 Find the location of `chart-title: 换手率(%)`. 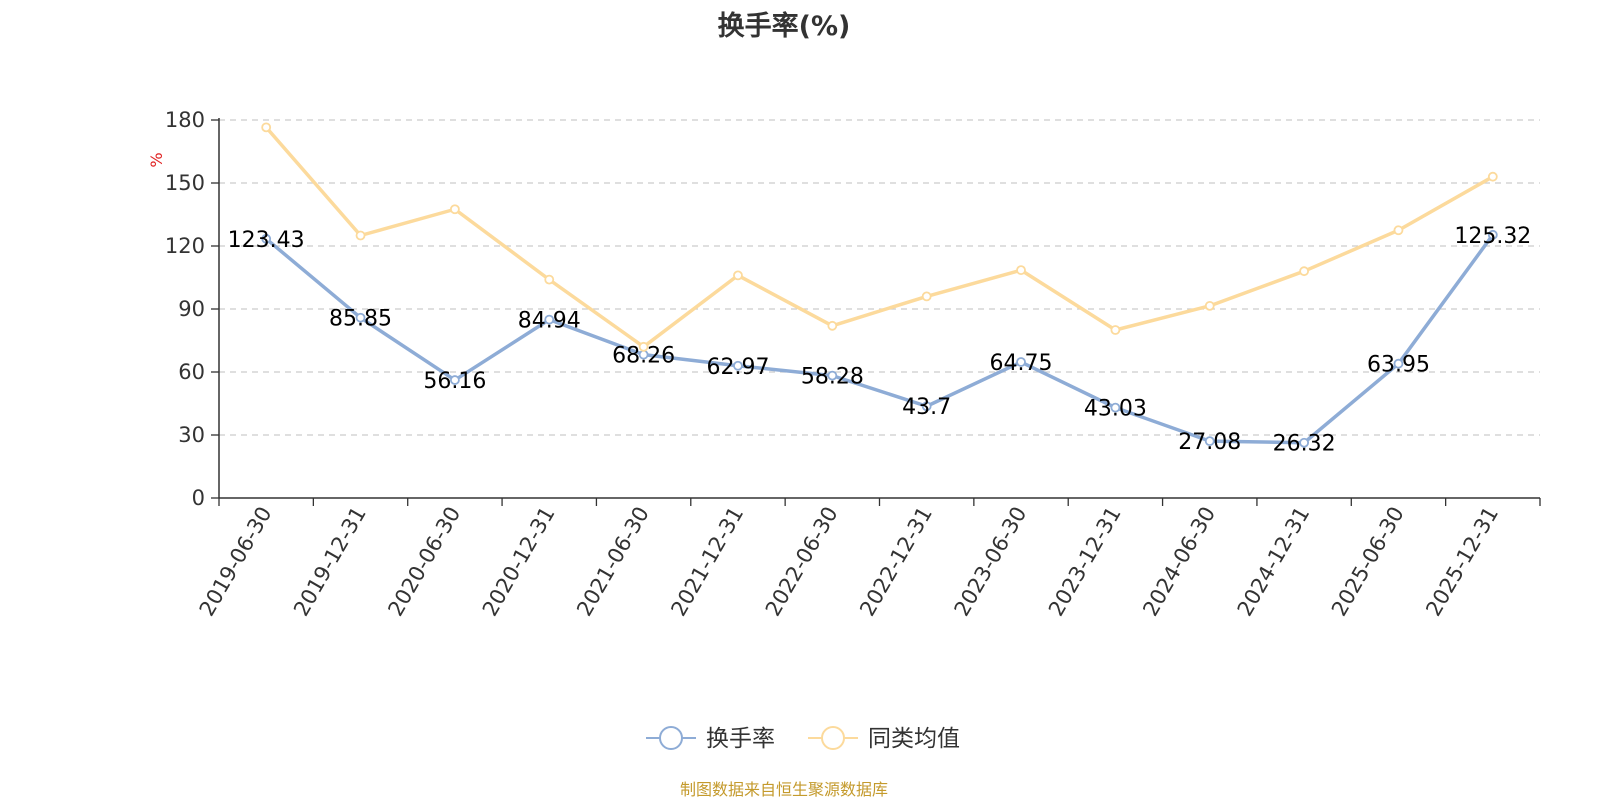

chart-title: 换手率(%) is located at coordinates (784, 26).